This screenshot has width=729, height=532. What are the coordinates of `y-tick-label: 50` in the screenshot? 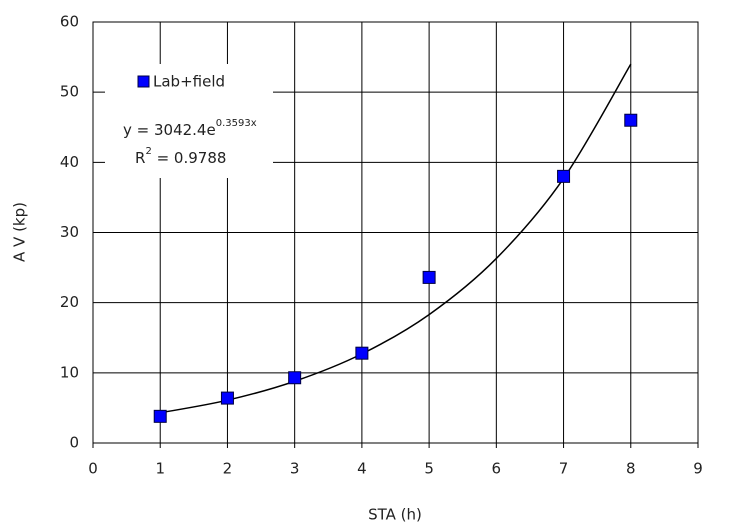 It's located at (69, 92).